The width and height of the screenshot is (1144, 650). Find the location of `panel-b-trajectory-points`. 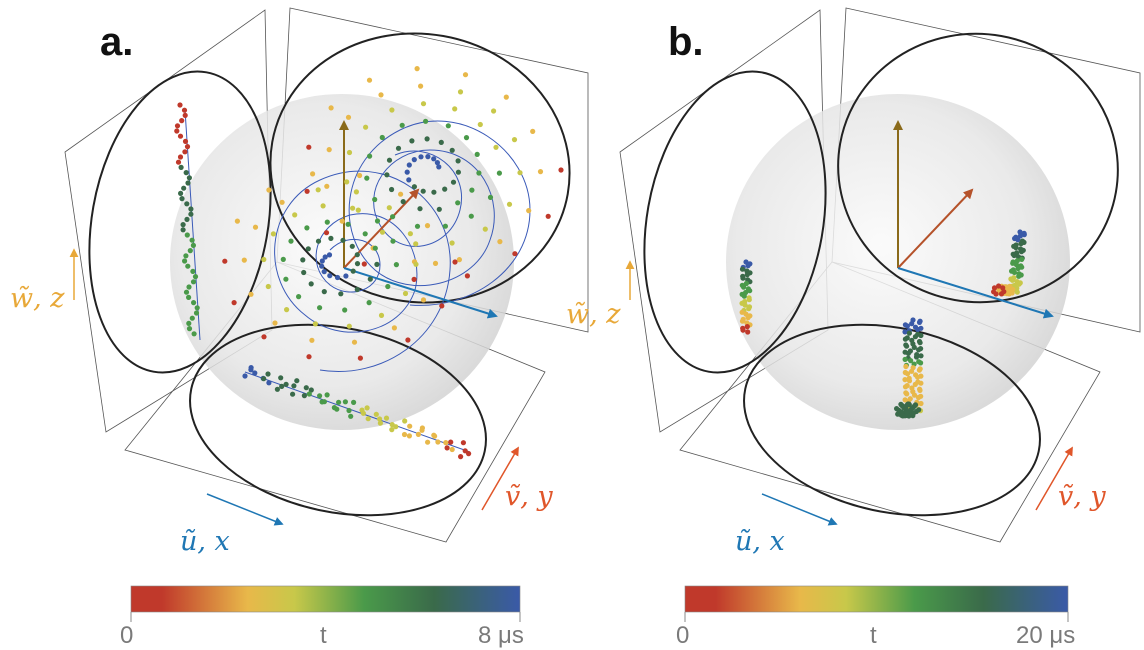

panel-b-trajectory-points is located at coordinates (883, 324).